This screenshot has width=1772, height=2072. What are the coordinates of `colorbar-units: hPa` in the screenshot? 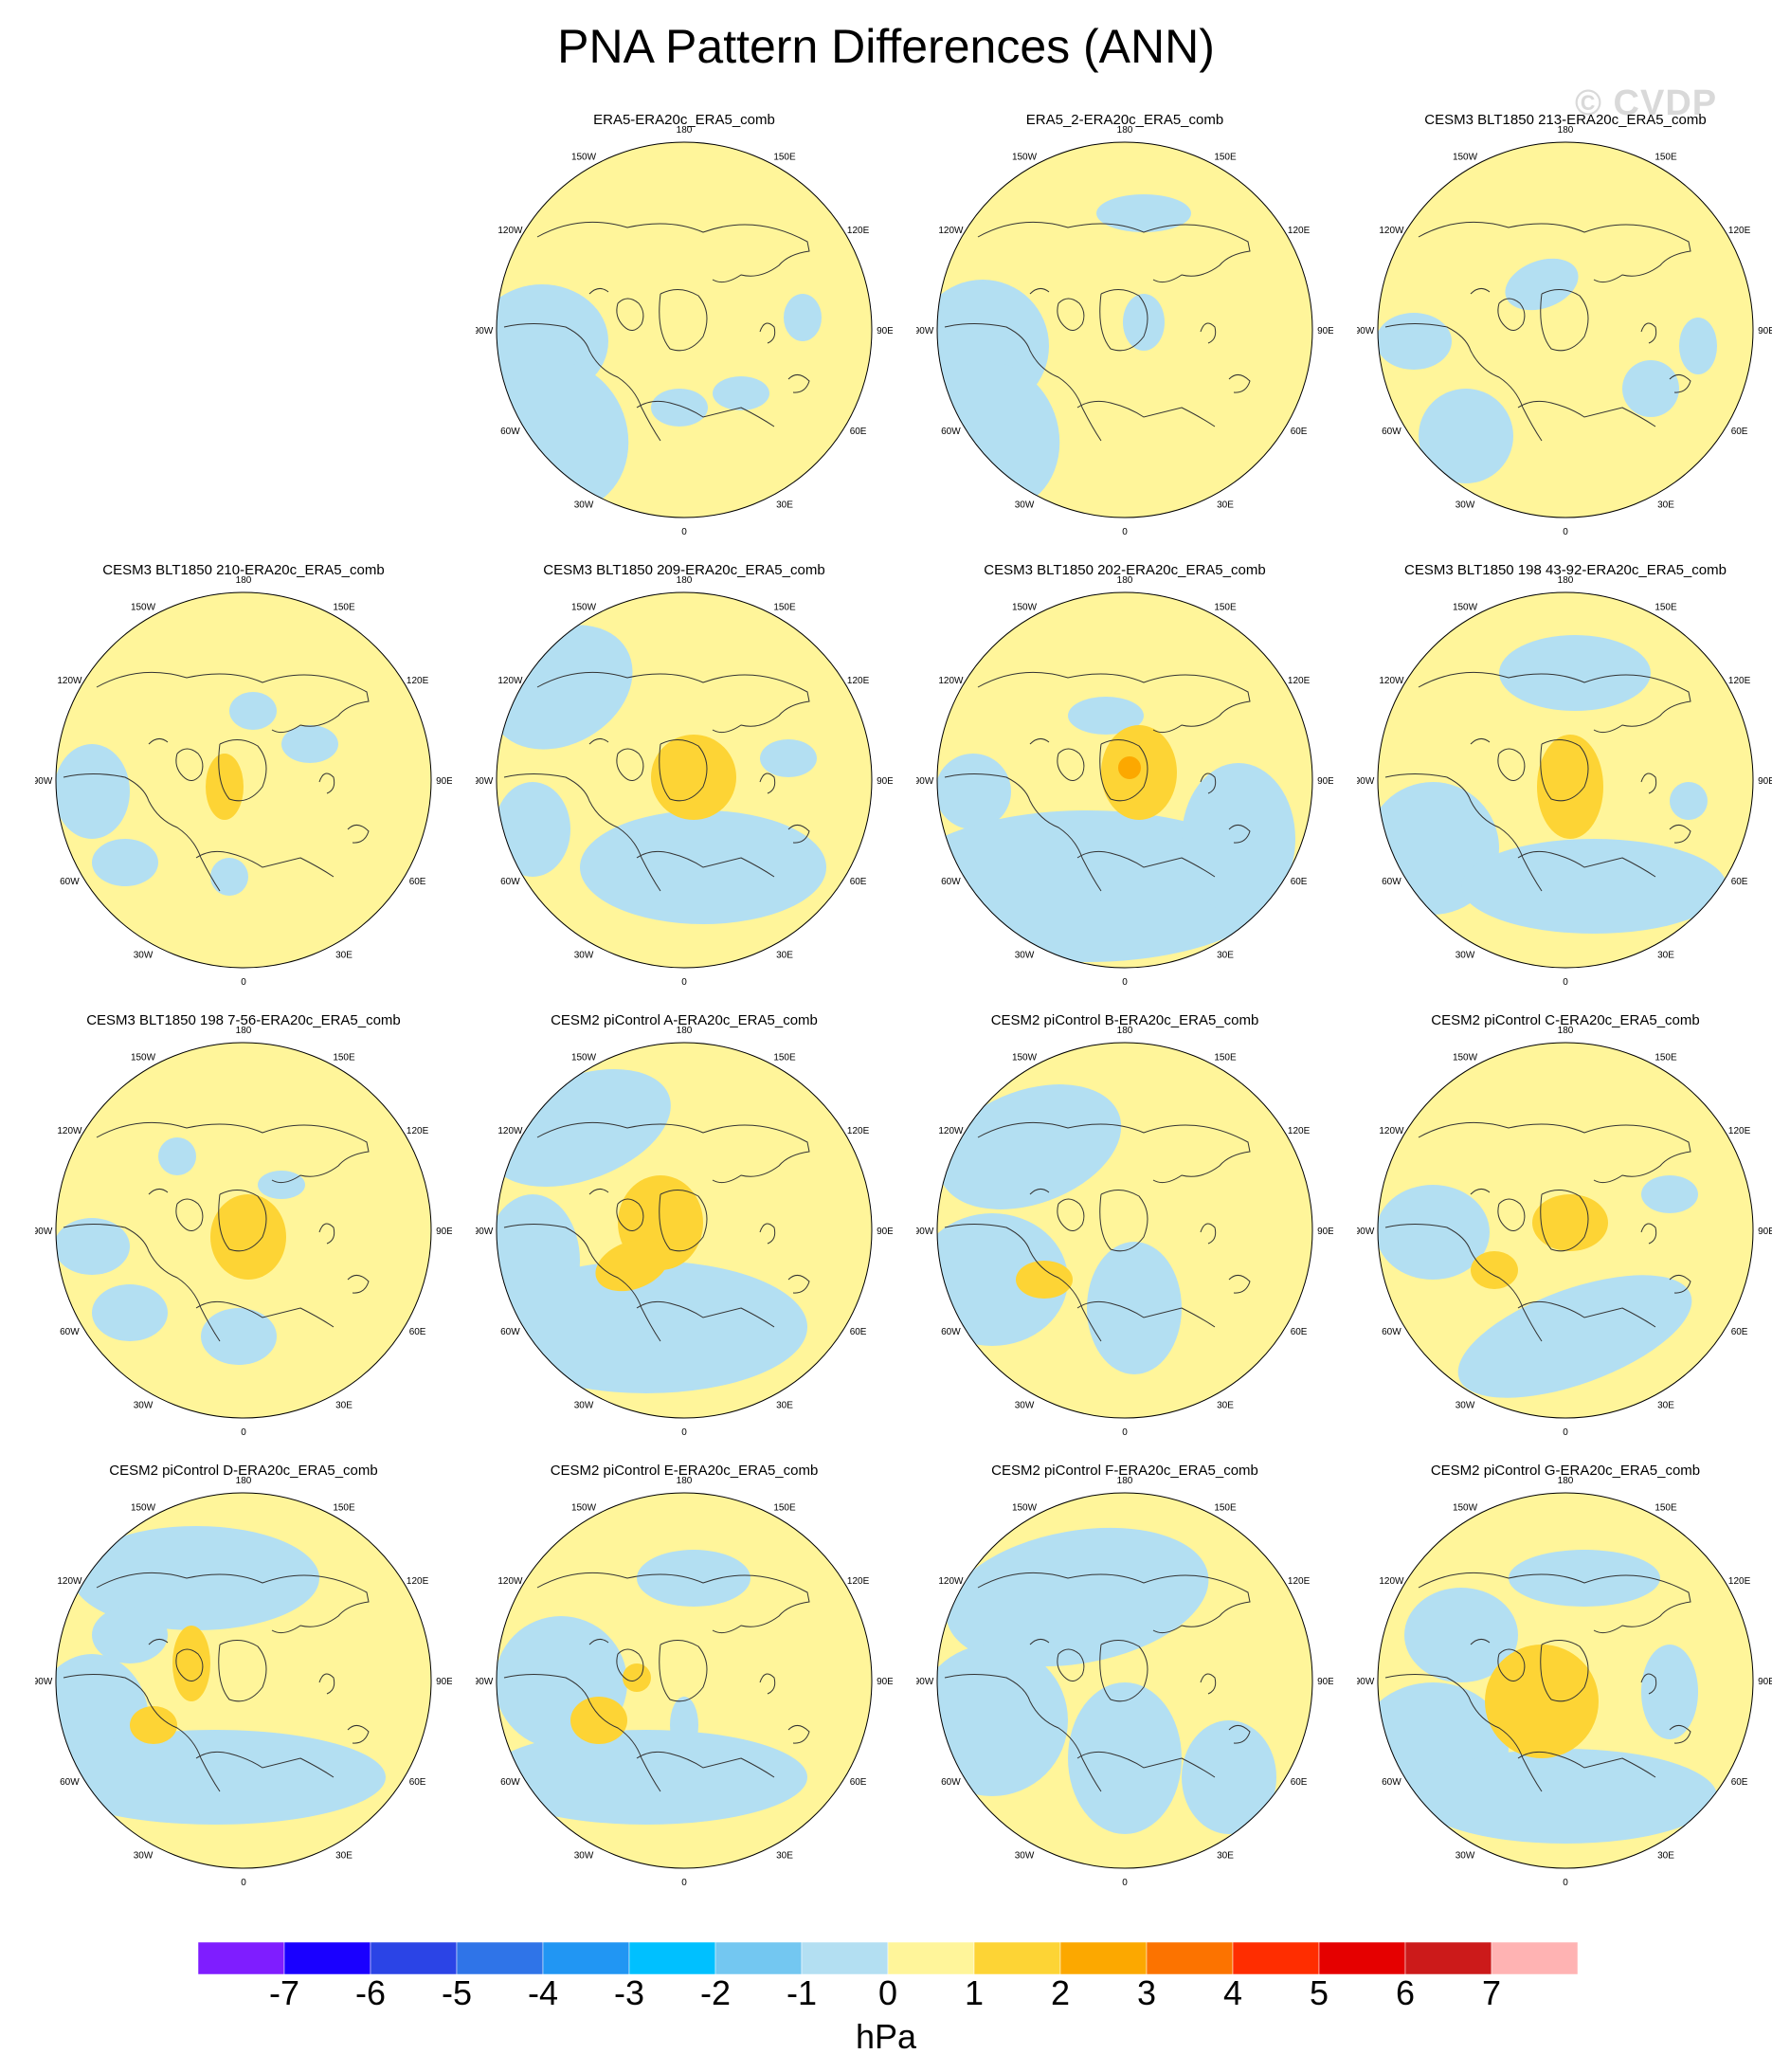 It's located at (886, 2037).